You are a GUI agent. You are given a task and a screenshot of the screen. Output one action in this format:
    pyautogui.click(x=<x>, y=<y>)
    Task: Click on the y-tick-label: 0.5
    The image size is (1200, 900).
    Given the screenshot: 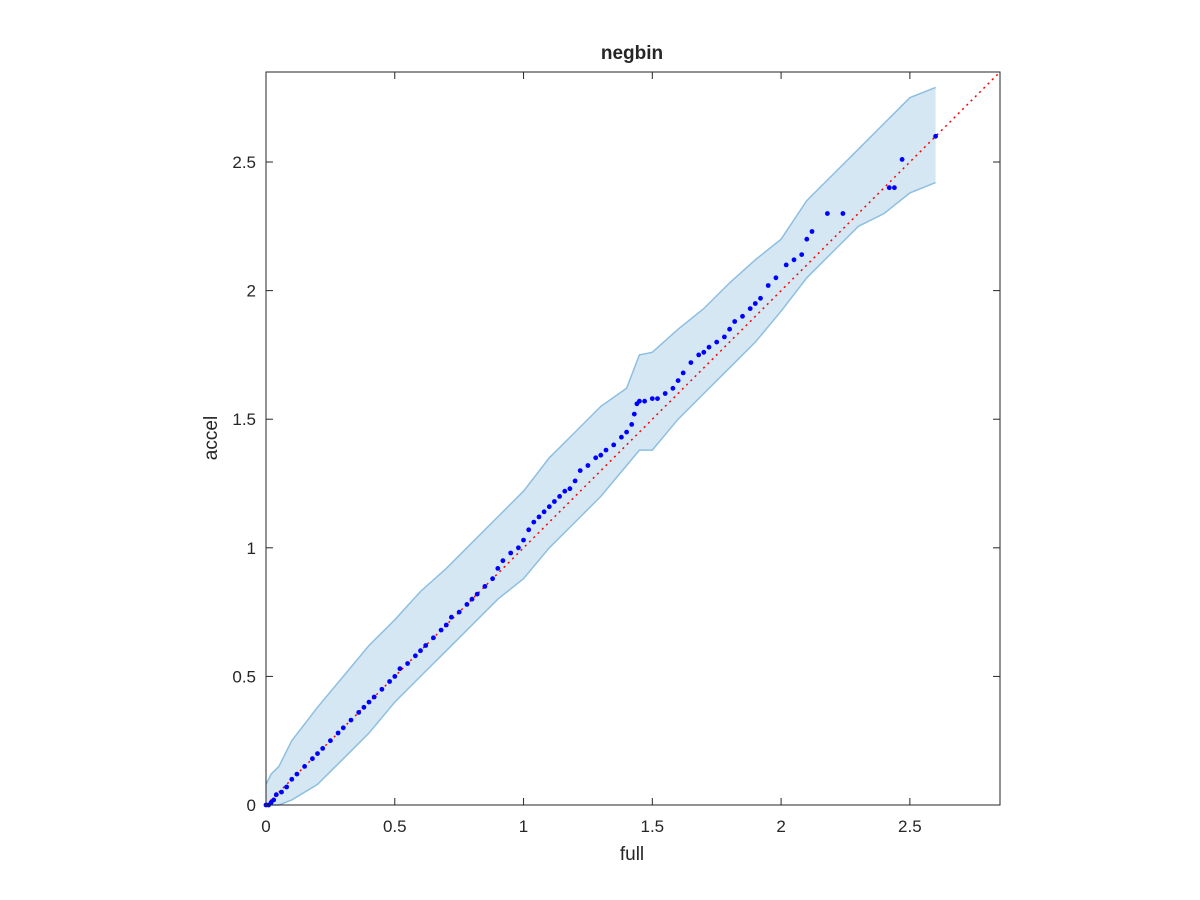 What is the action you would take?
    pyautogui.click(x=244, y=676)
    